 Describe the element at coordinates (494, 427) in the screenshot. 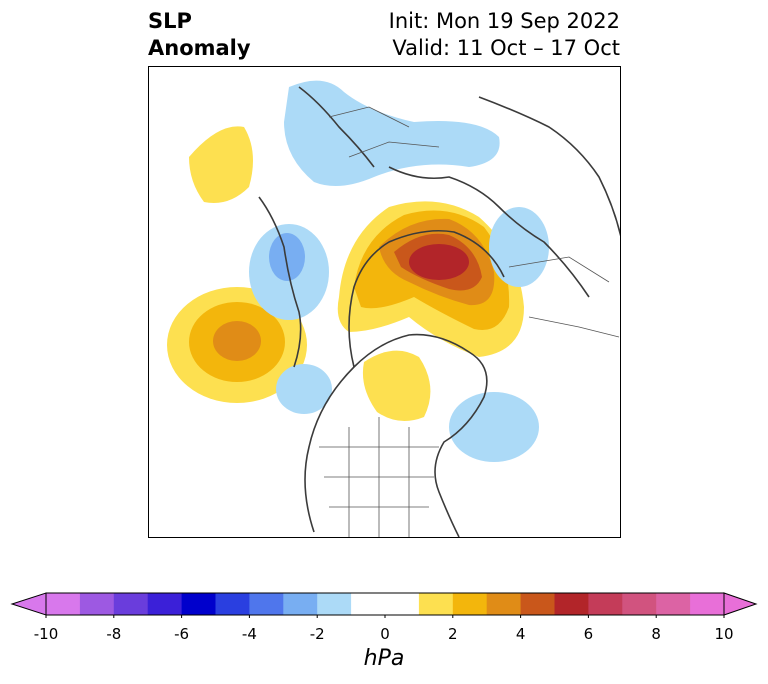

I see `anomaly-atlantic-neg` at that location.